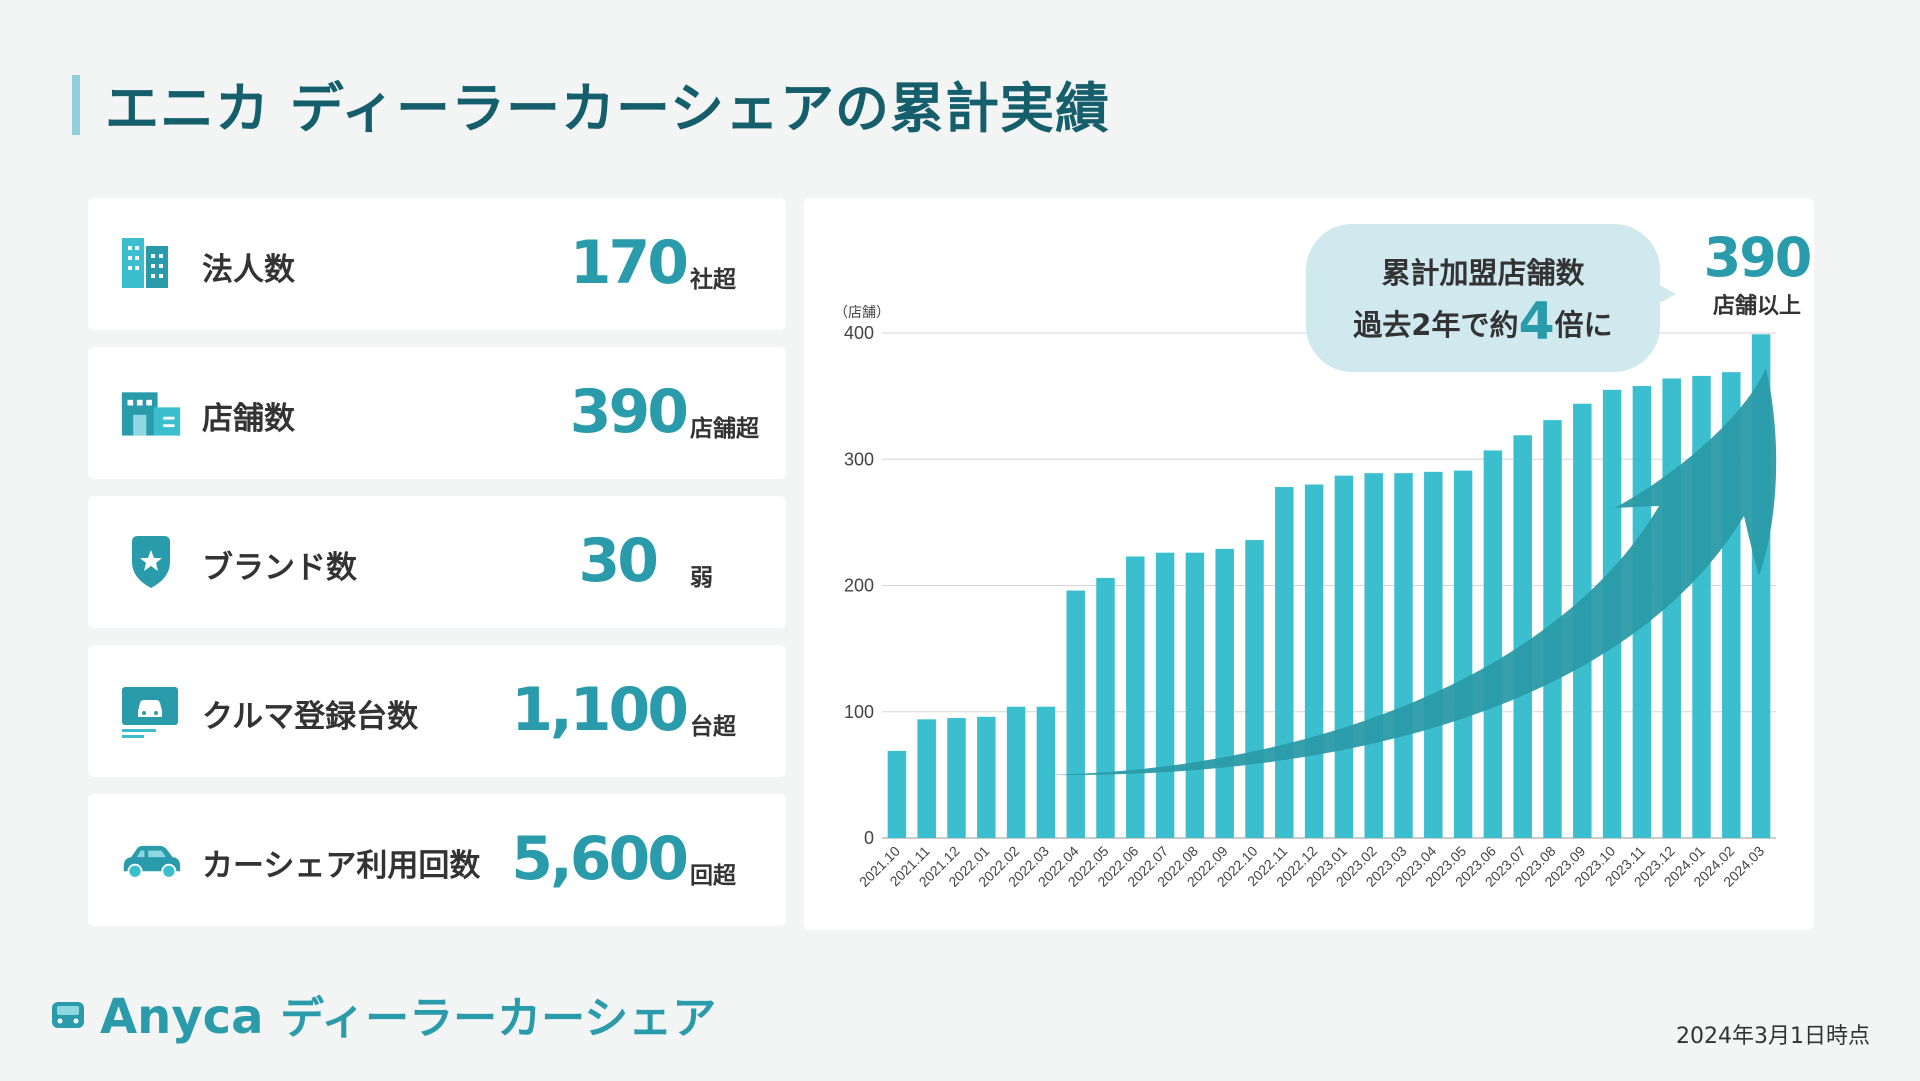 Image resolution: width=1920 pixels, height=1081 pixels. I want to click on logo: Anyca ディーラーカーシェア, so click(408, 1014).